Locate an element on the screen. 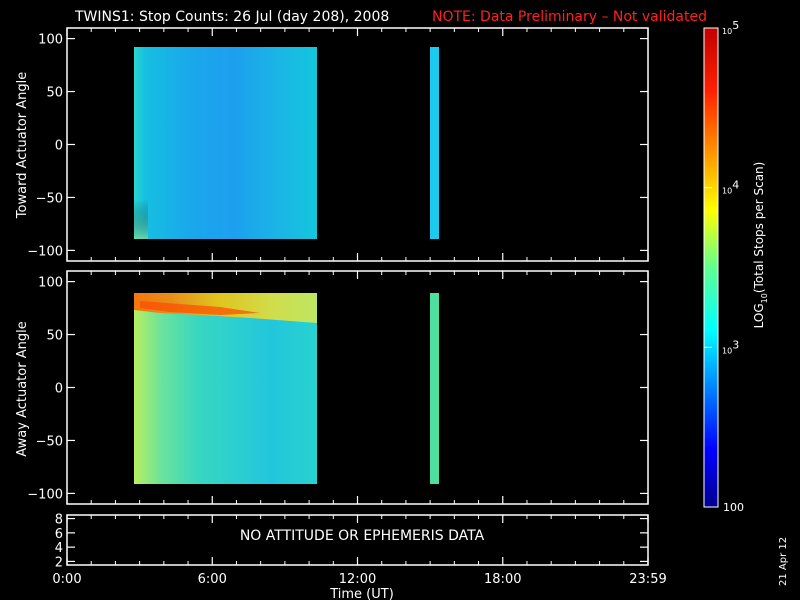  colorbar-tick-label: 10³ is located at coordinates (730, 346).